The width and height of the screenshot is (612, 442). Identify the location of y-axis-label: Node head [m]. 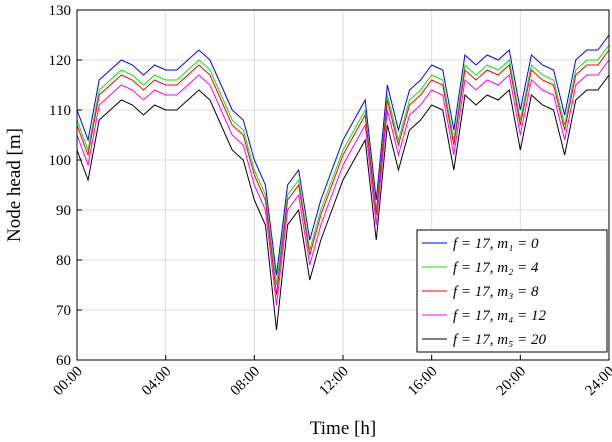
(14, 185).